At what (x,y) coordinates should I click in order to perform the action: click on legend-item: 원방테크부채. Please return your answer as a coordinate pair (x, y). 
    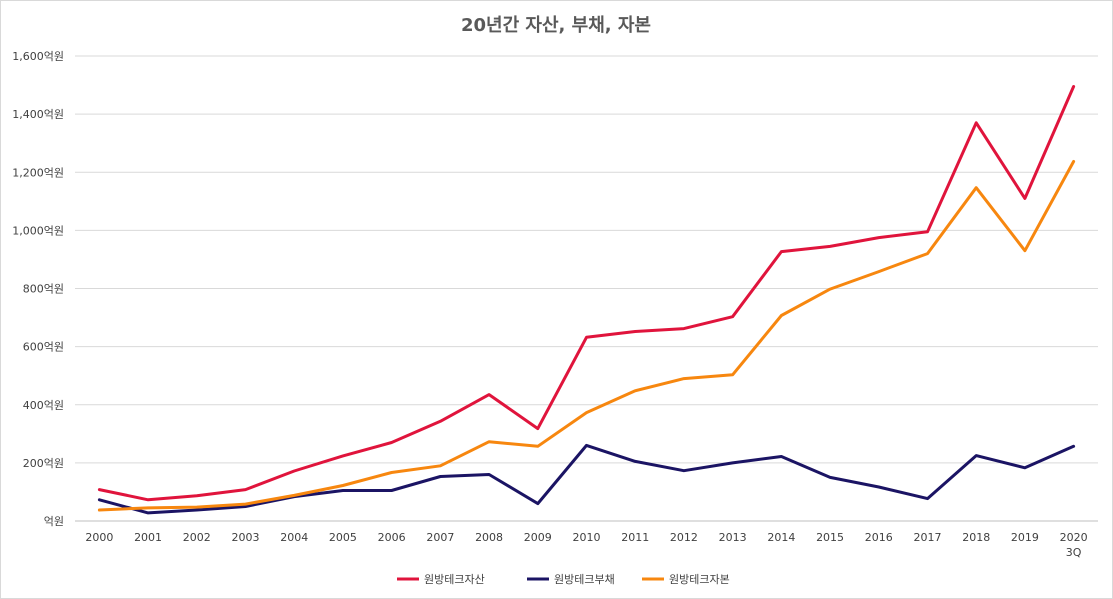
    Looking at the image, I should click on (571, 579).